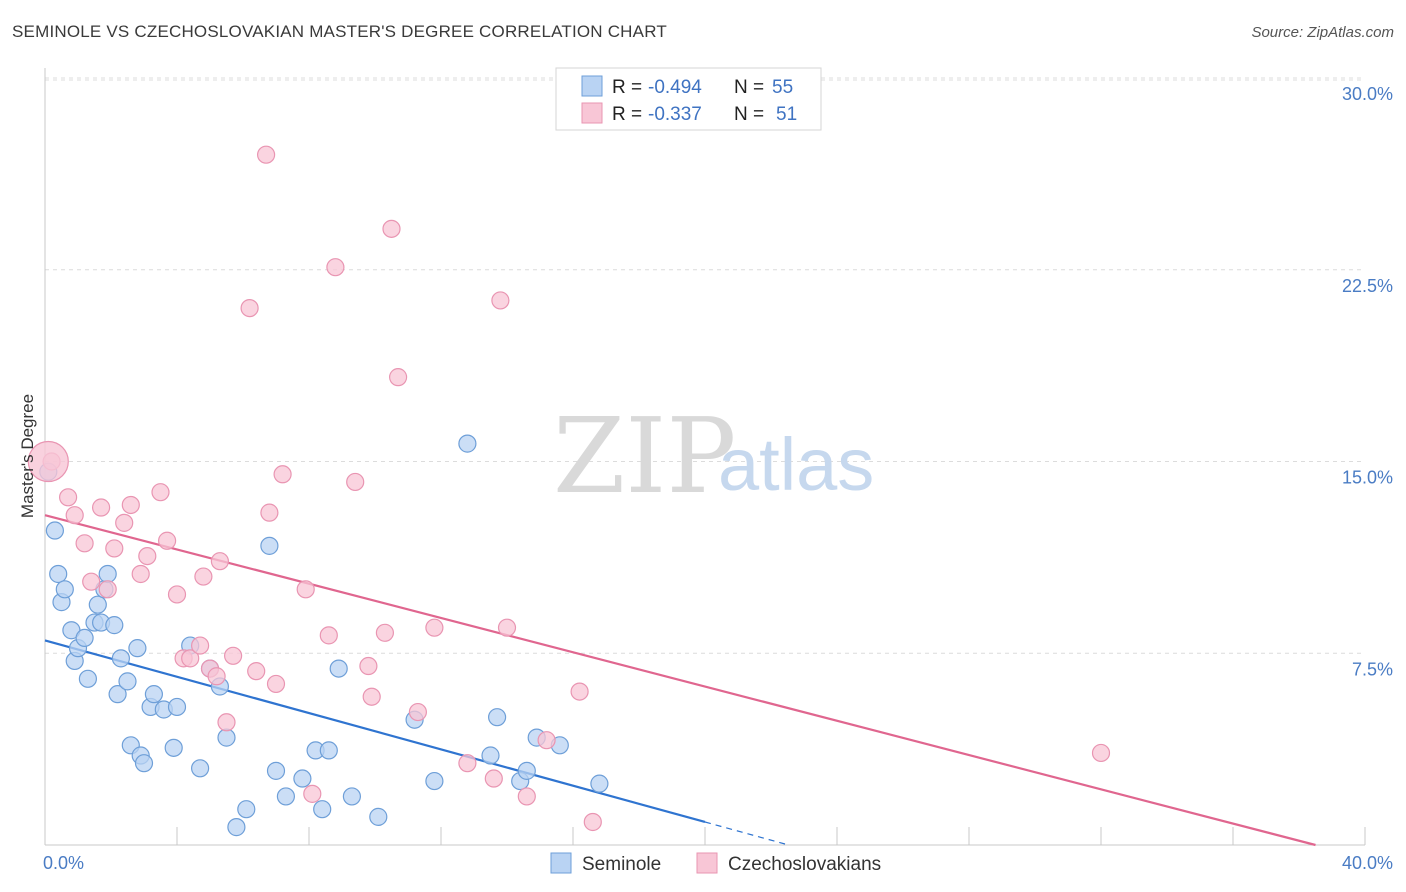 This screenshot has height=892, width=1406. What do you see at coordinates (1367, 478) in the screenshot?
I see `y-tick-label-1: 15.0%` at bounding box center [1367, 478].